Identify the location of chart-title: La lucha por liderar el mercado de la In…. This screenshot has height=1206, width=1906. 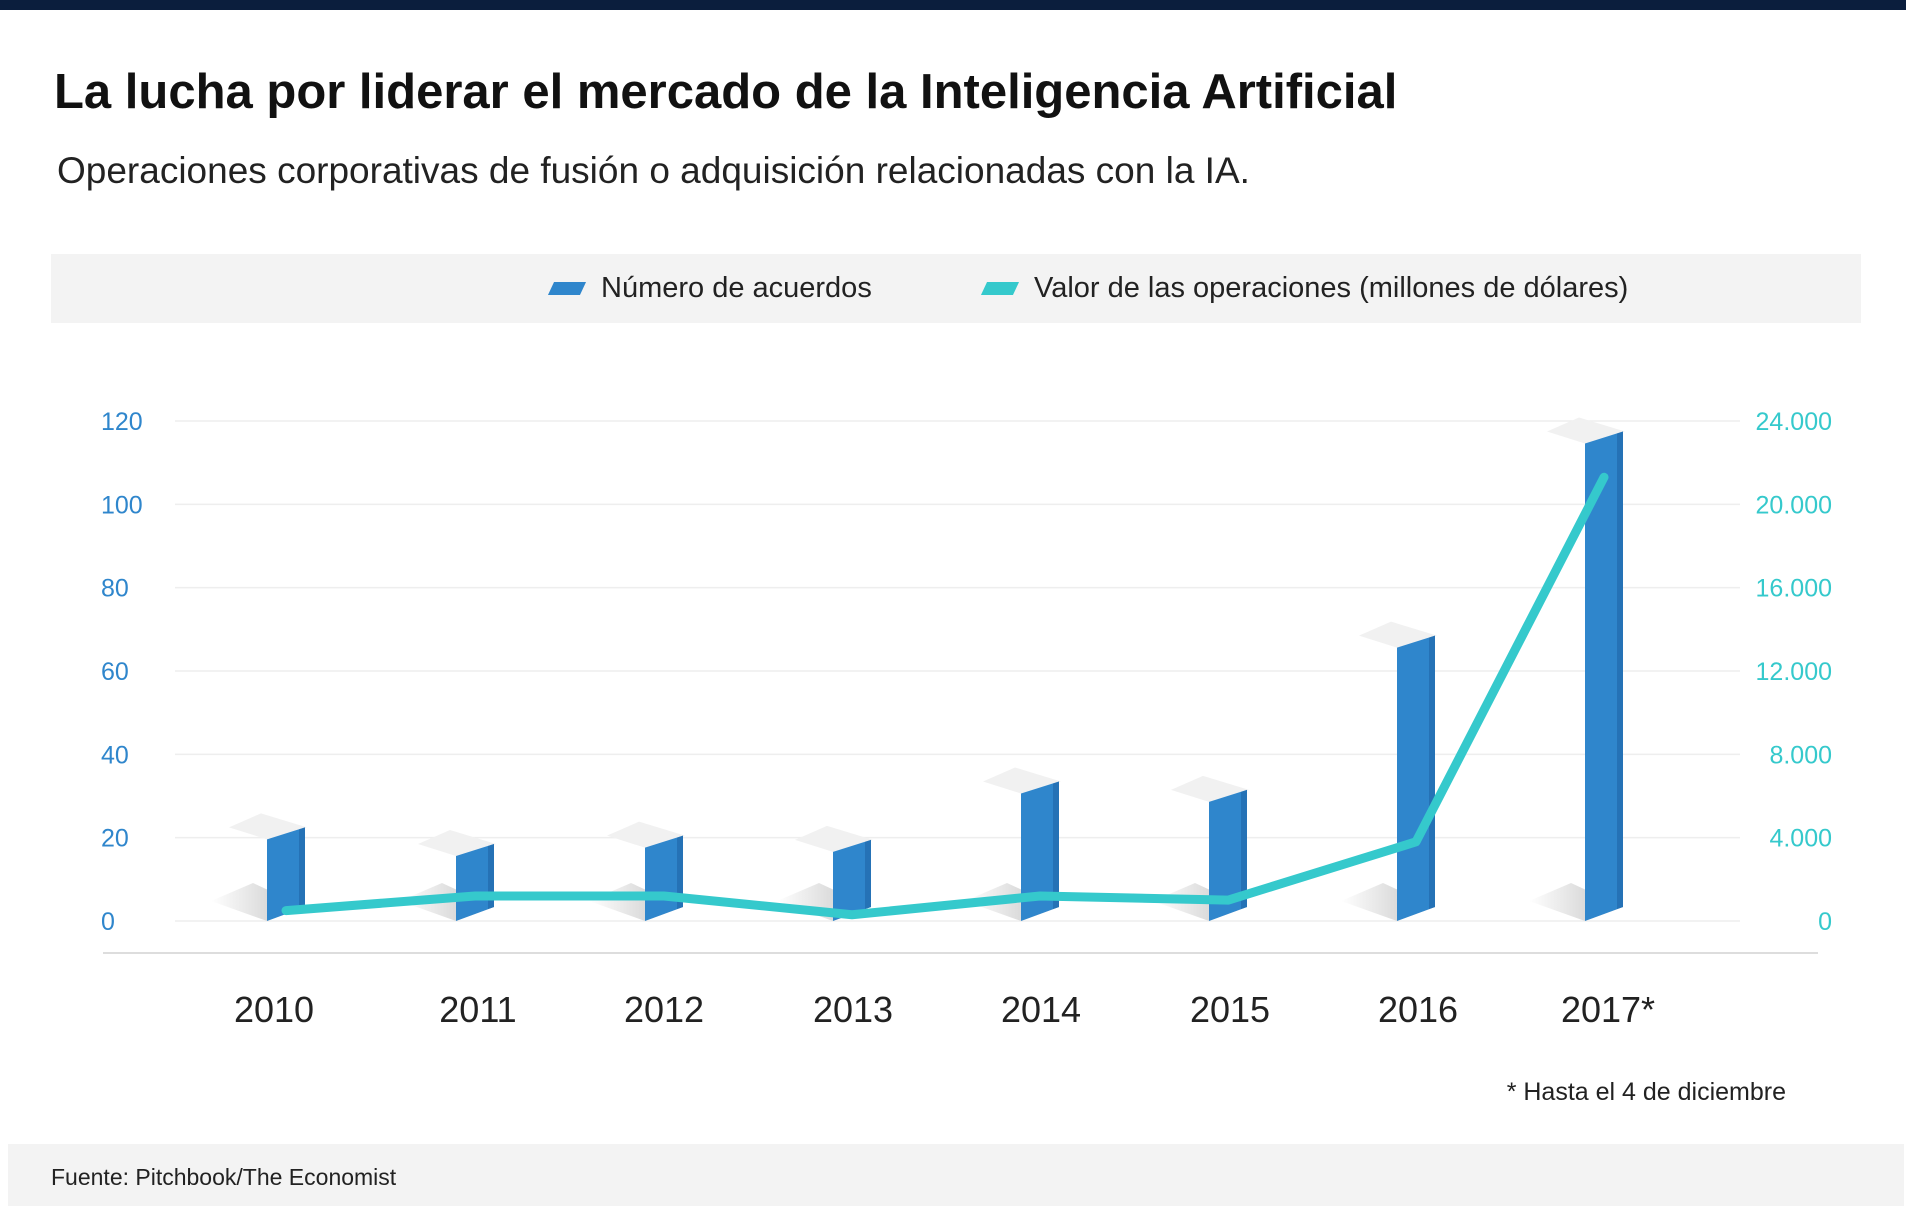
(726, 92).